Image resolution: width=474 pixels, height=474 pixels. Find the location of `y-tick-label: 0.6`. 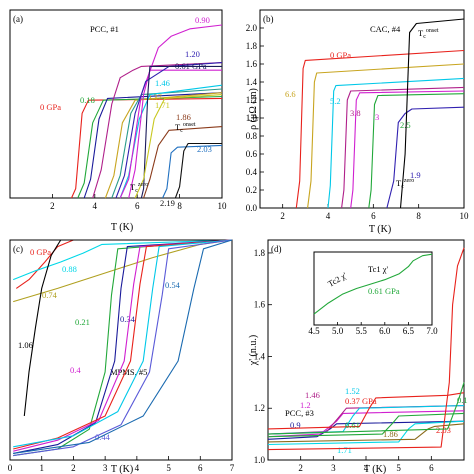

y-tick-label: 0.6 is located at coordinates (252, 154).